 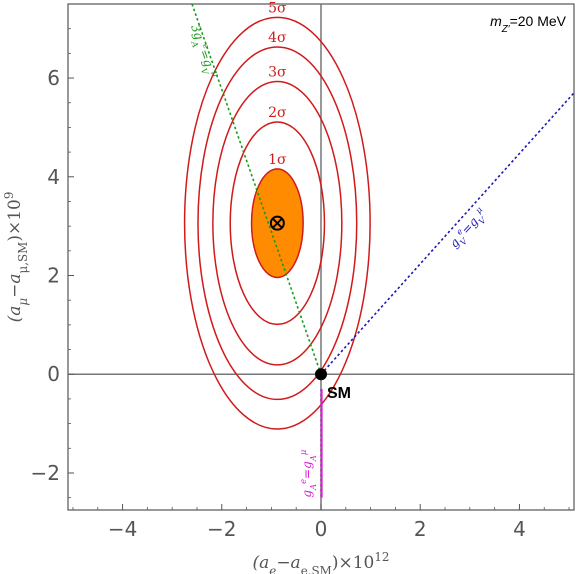 I want to click on sigma-label-1: 1σ, so click(x=277, y=160).